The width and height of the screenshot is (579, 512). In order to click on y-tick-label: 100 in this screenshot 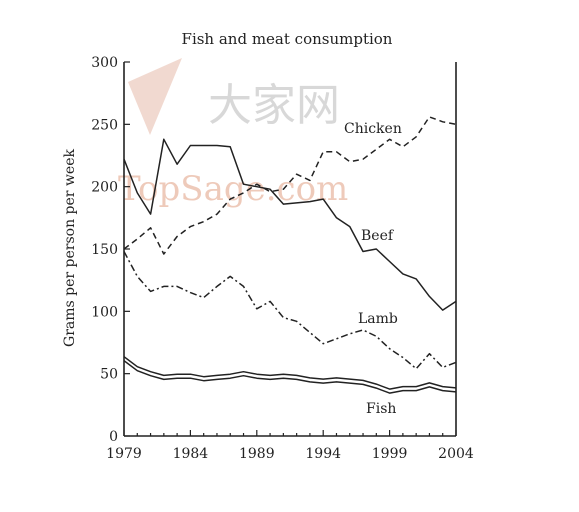, I will do `click(104, 312)`.